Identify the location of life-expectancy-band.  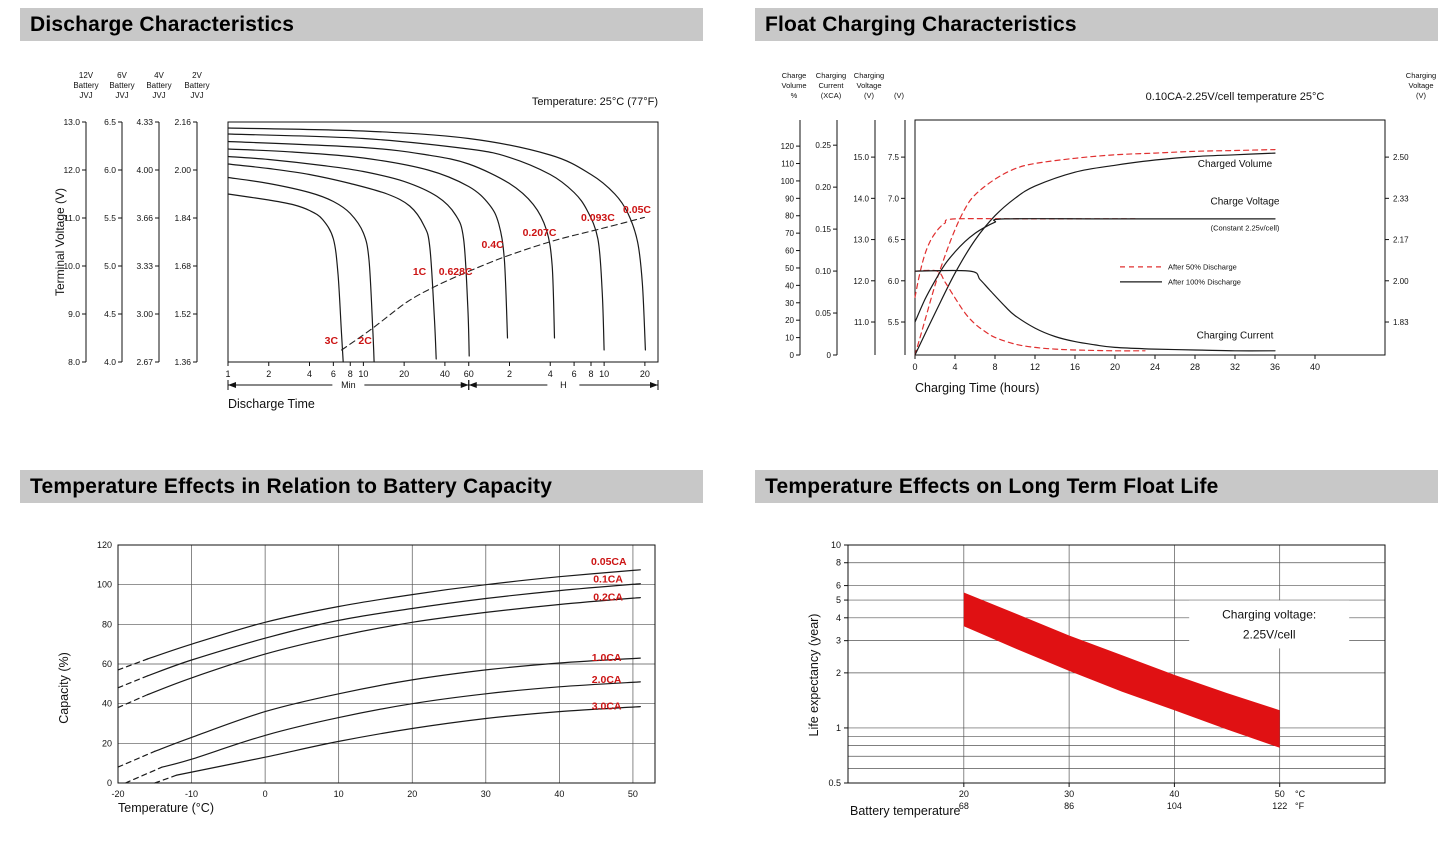
(1121, 670).